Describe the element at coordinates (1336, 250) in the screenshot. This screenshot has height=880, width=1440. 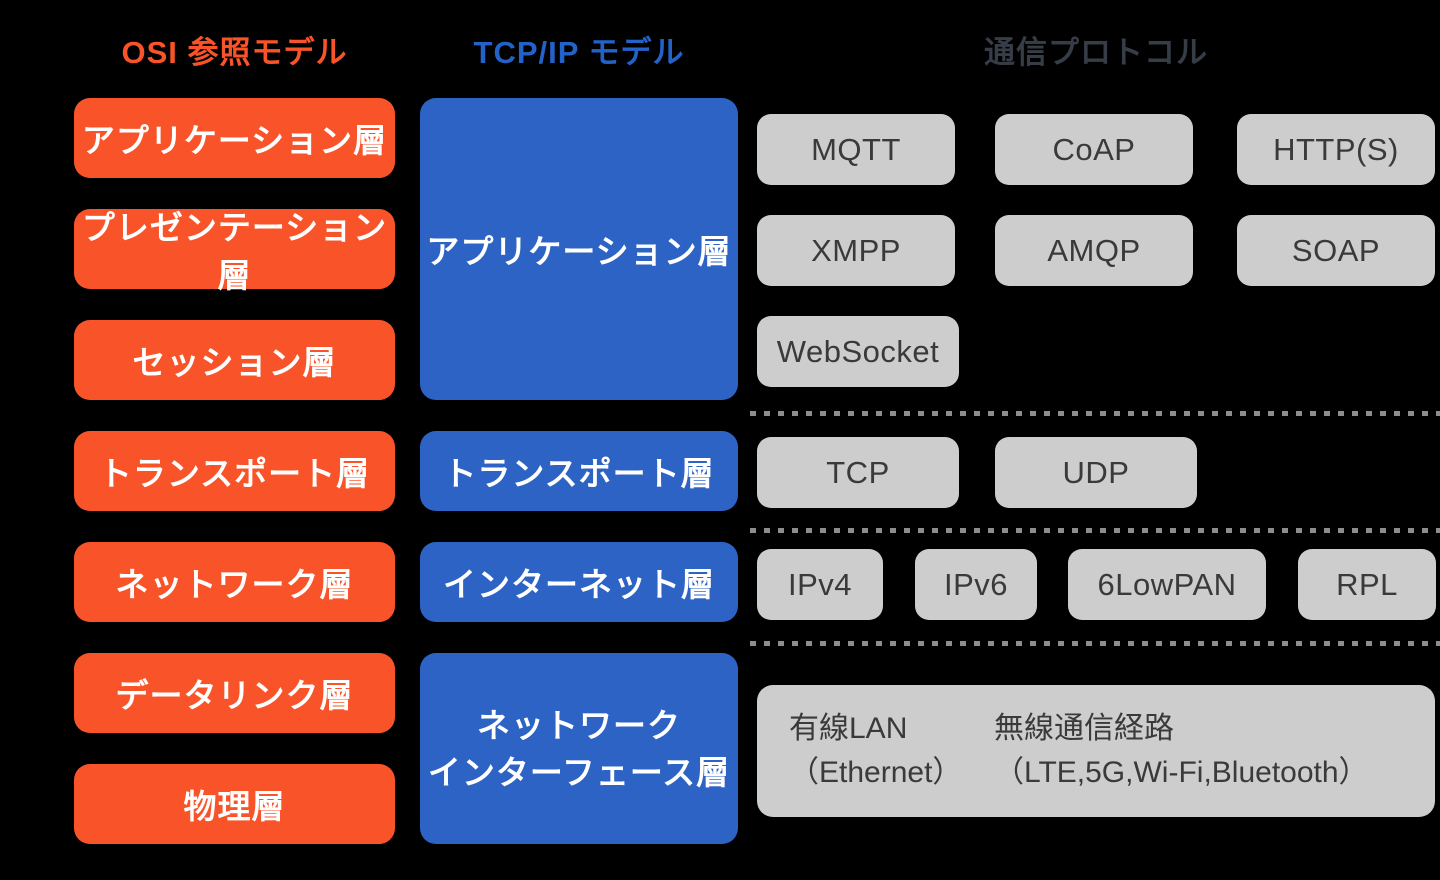
I see `protocol-soap: SOAP` at that location.